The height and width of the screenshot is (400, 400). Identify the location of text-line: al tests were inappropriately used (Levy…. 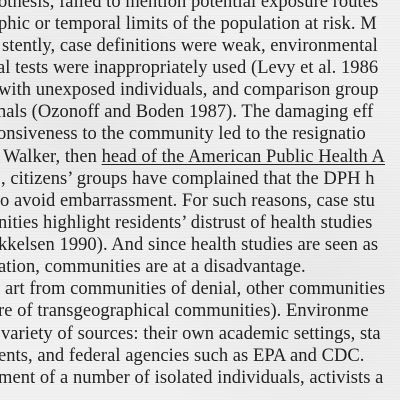
(189, 68).